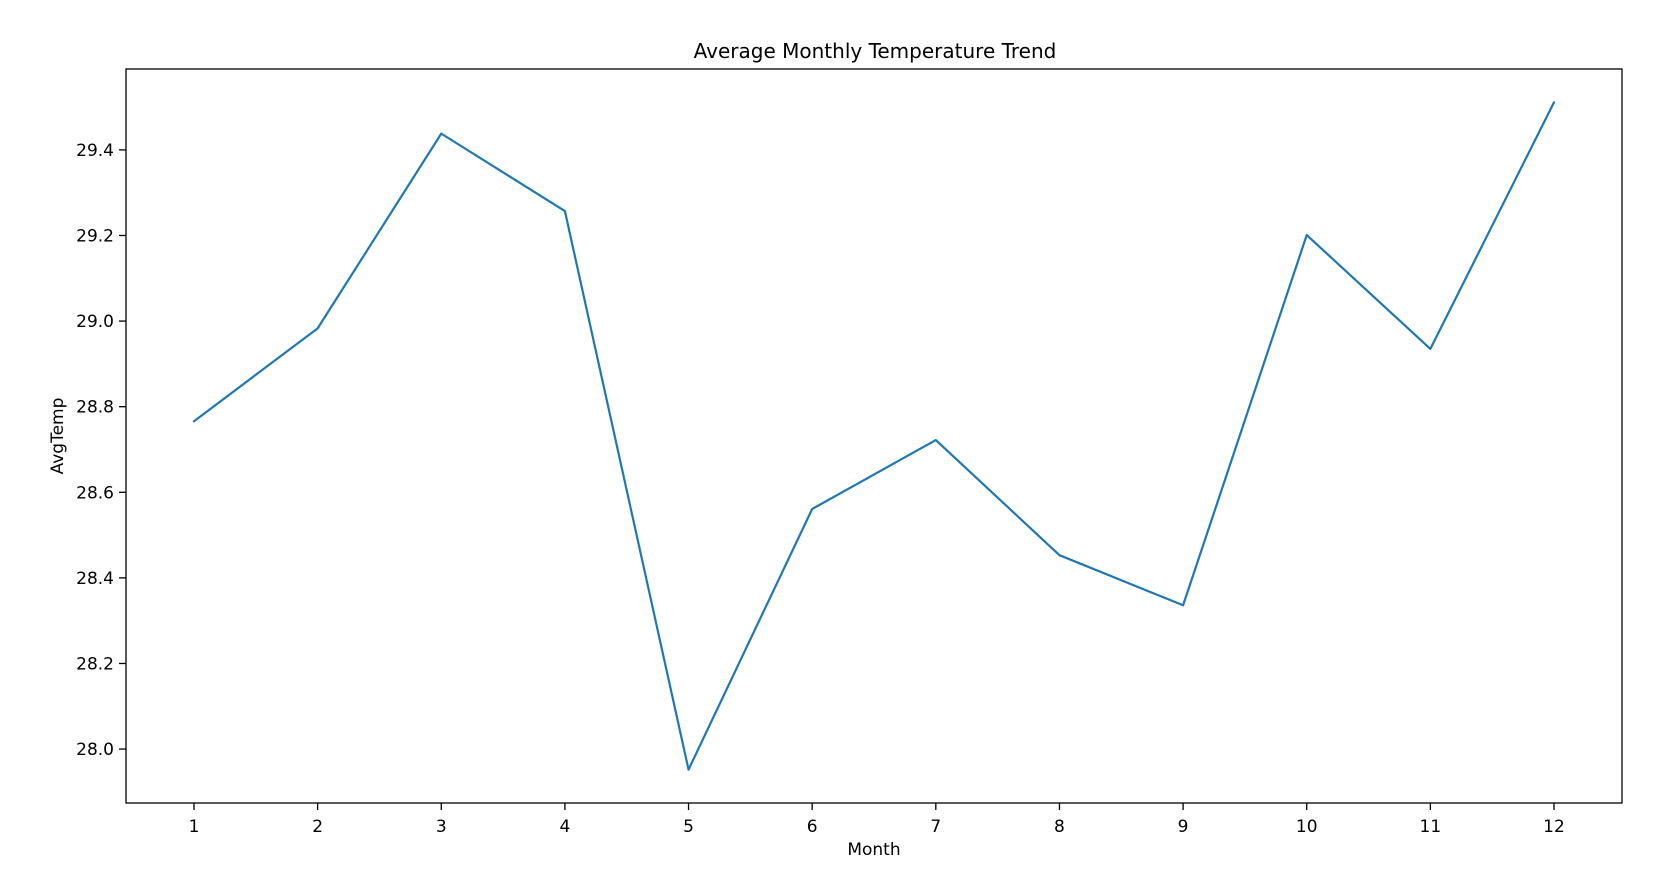  I want to click on x-tick-label: 9, so click(1183, 827).